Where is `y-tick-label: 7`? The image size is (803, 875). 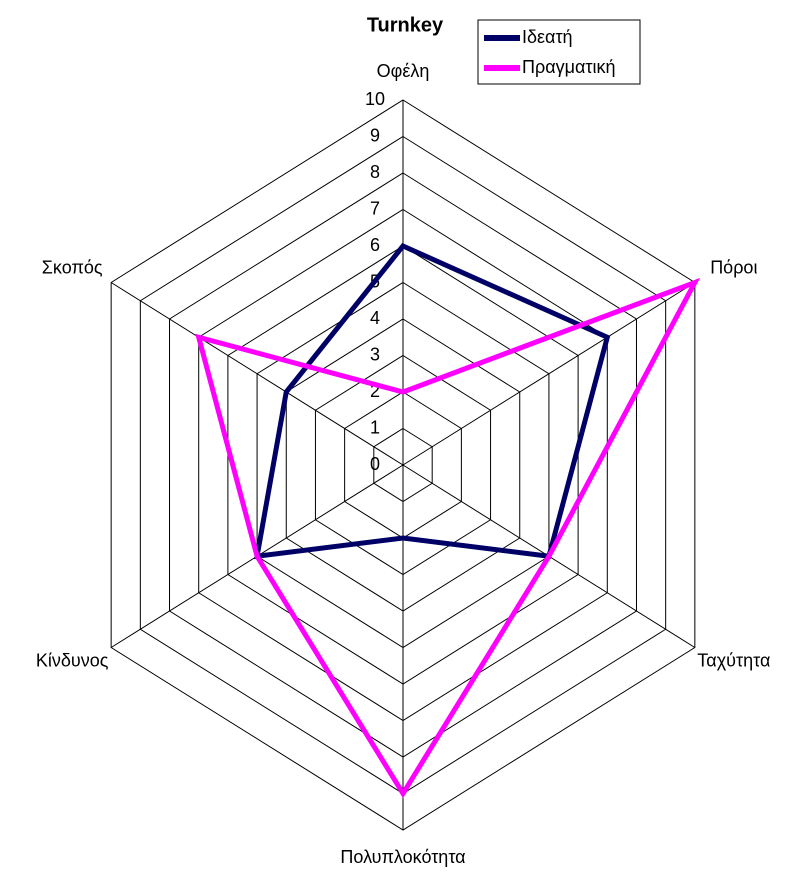 y-tick-label: 7 is located at coordinates (375, 208).